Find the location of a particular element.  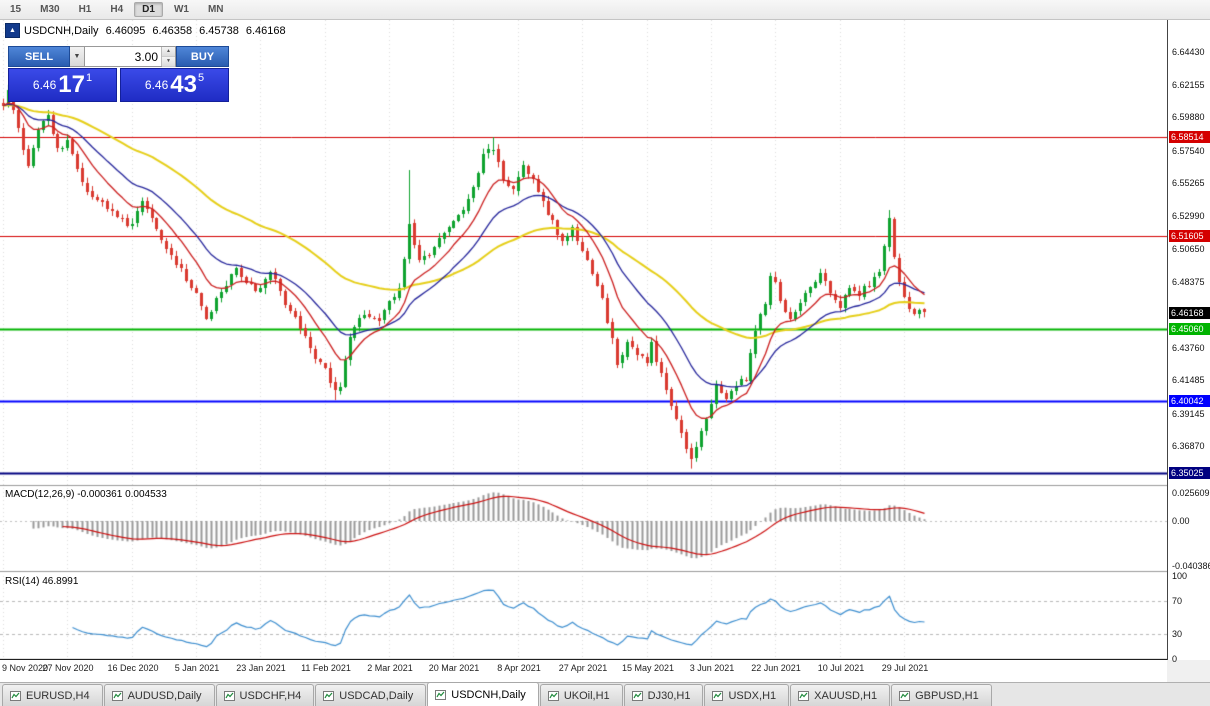

sell-price-point: 1 is located at coordinates (89, 78).